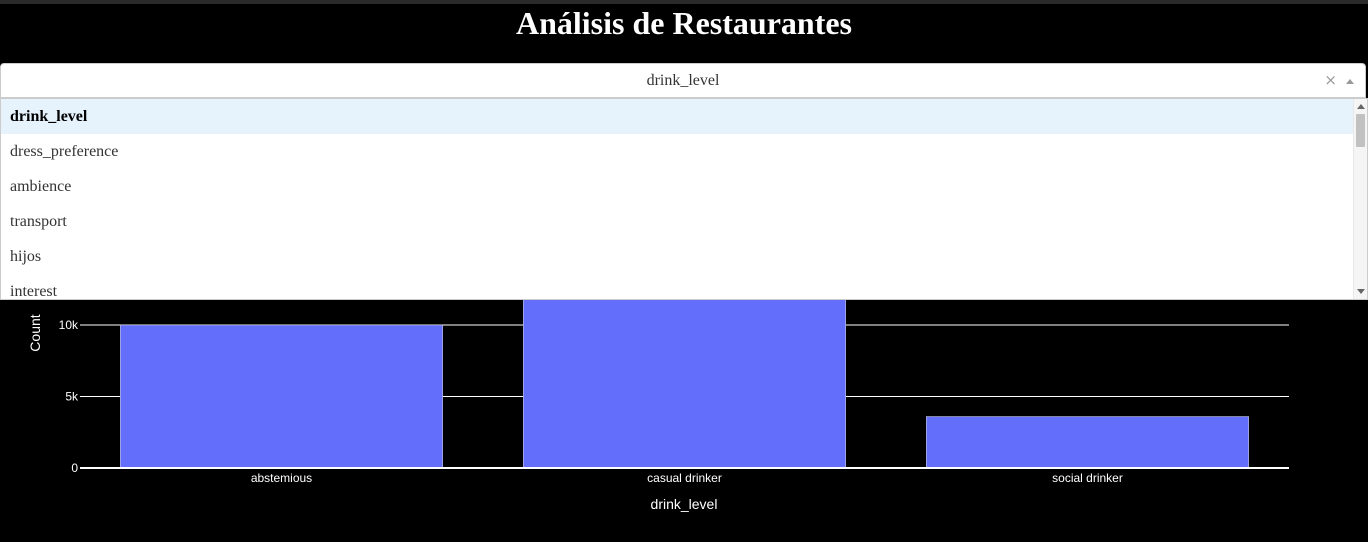 The image size is (1368, 542). What do you see at coordinates (1361, 291) in the screenshot?
I see `scroll-down-icon` at bounding box center [1361, 291].